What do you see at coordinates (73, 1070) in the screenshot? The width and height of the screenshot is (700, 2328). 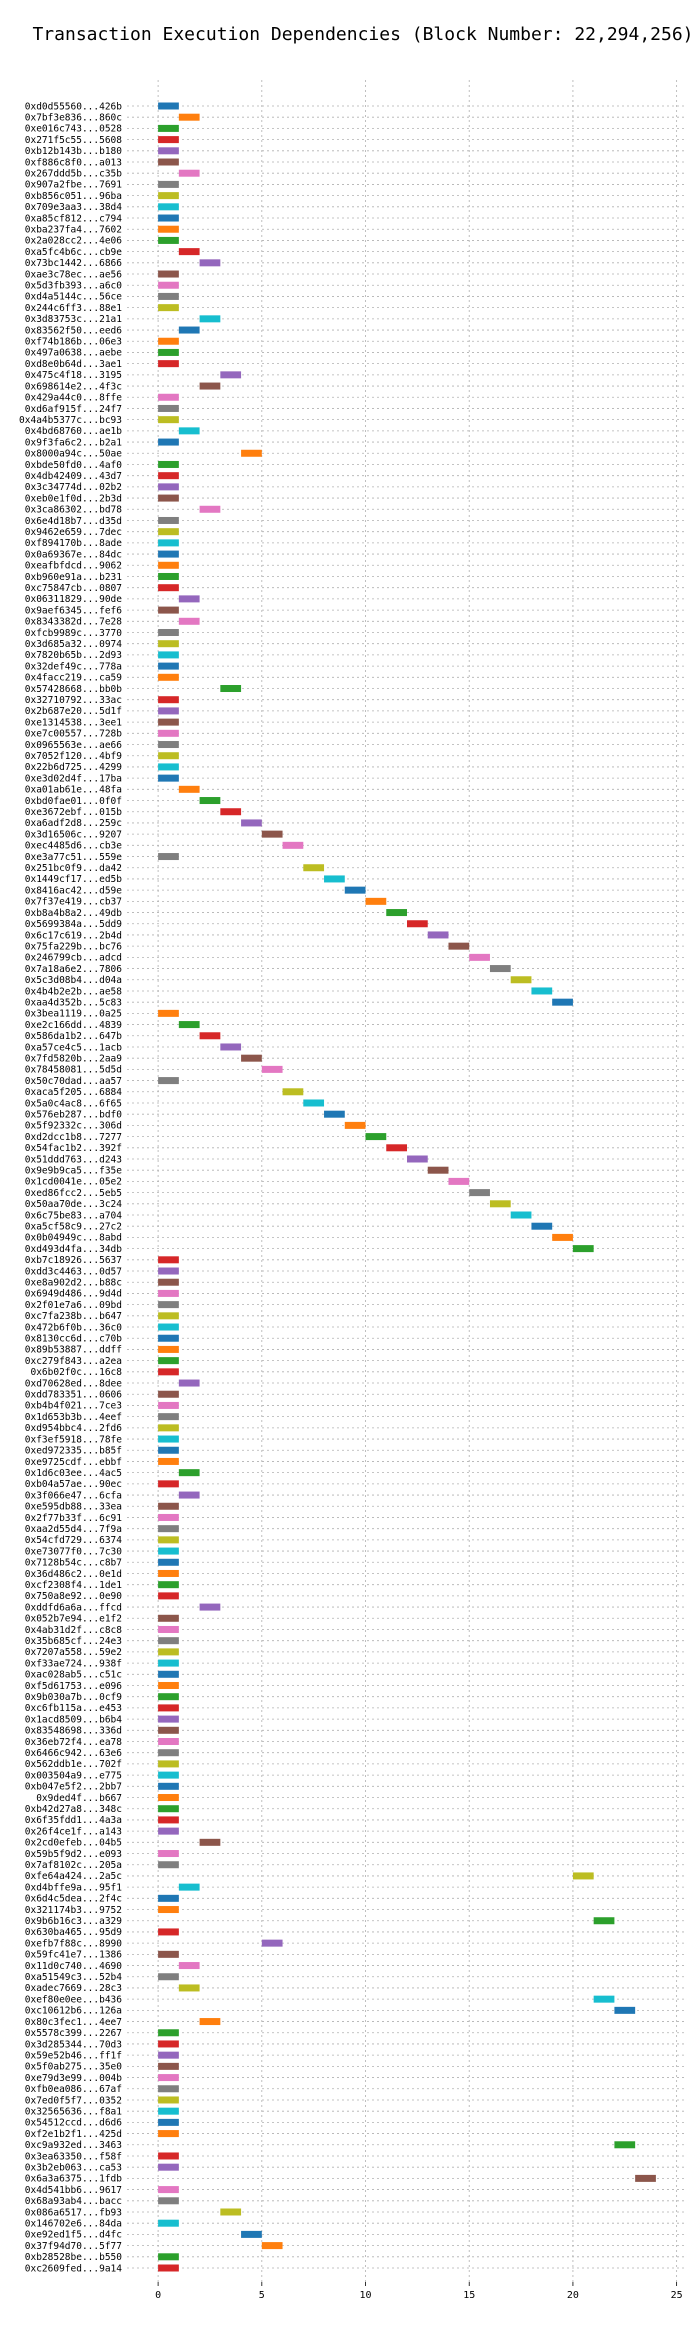 I see `transaction-label: 0x78458081...5d5d` at bounding box center [73, 1070].